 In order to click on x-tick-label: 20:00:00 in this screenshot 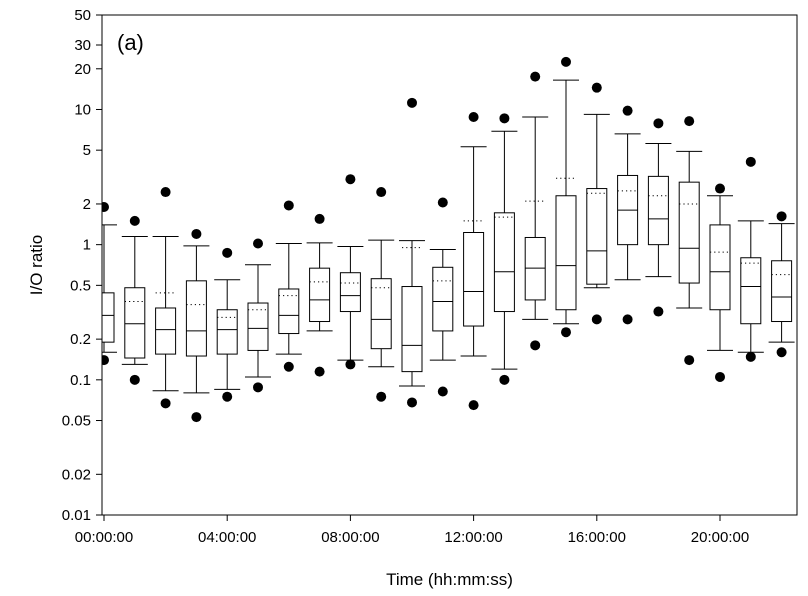, I will do `click(720, 537)`.